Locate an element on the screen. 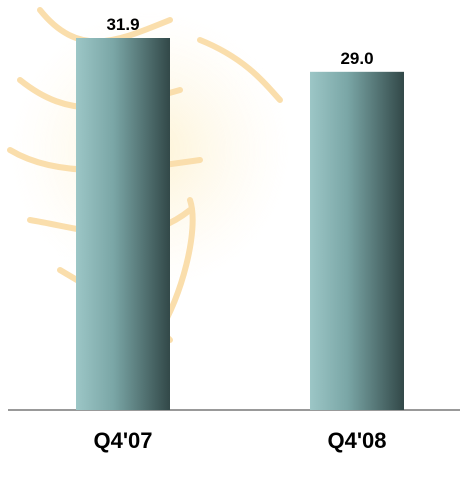 The height and width of the screenshot is (480, 468). value-label: 31.9 is located at coordinates (122, 24).